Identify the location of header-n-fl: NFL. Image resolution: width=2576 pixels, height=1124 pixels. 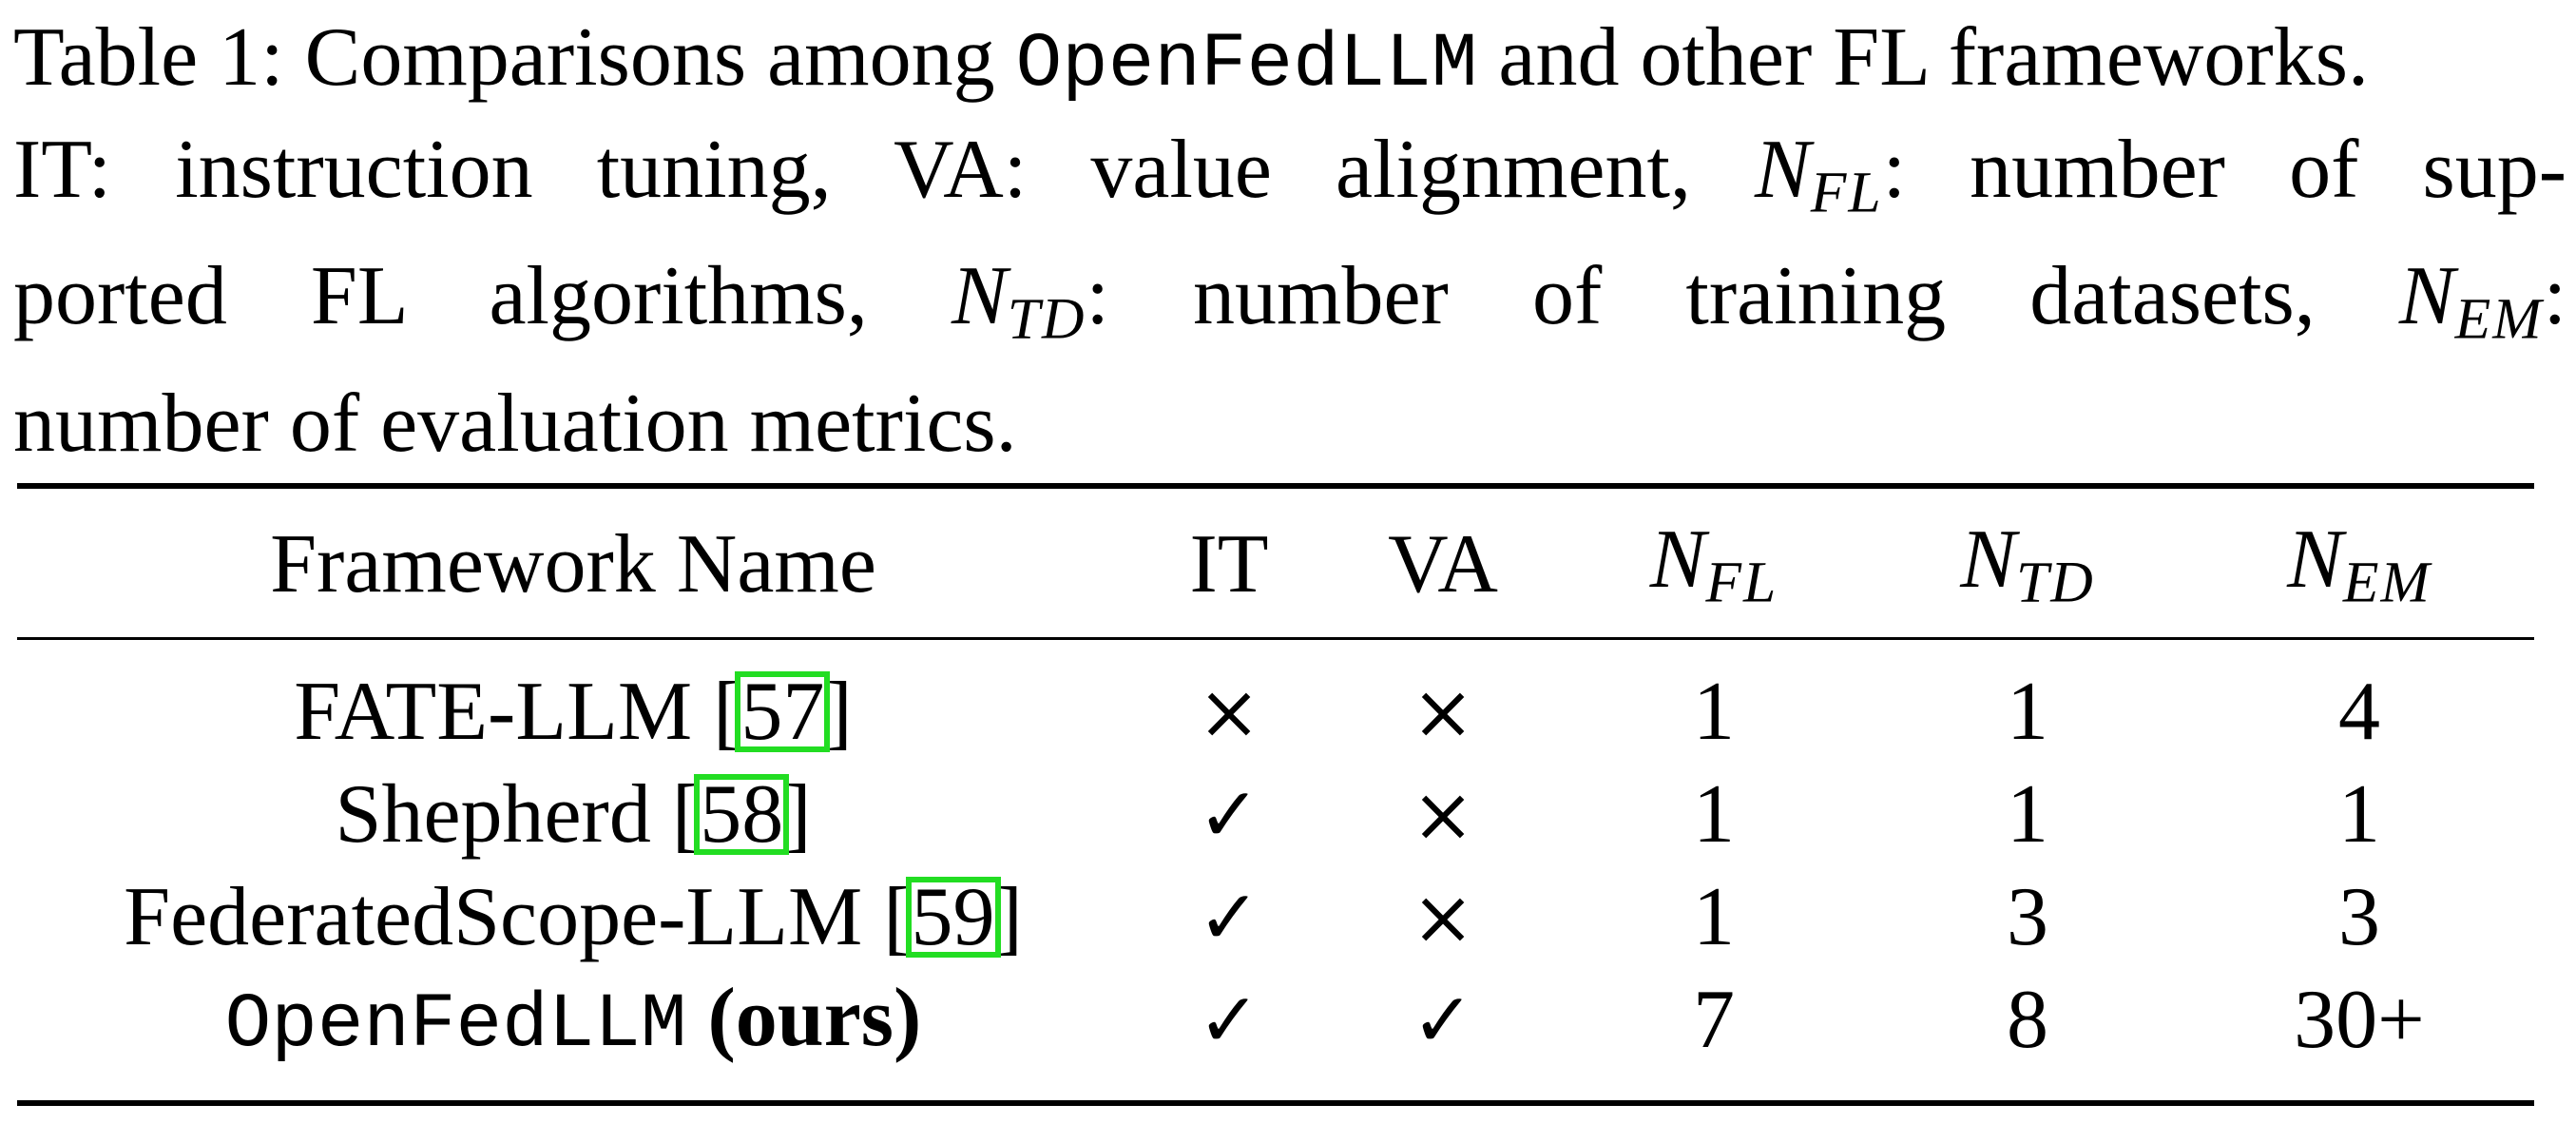
(1714, 564).